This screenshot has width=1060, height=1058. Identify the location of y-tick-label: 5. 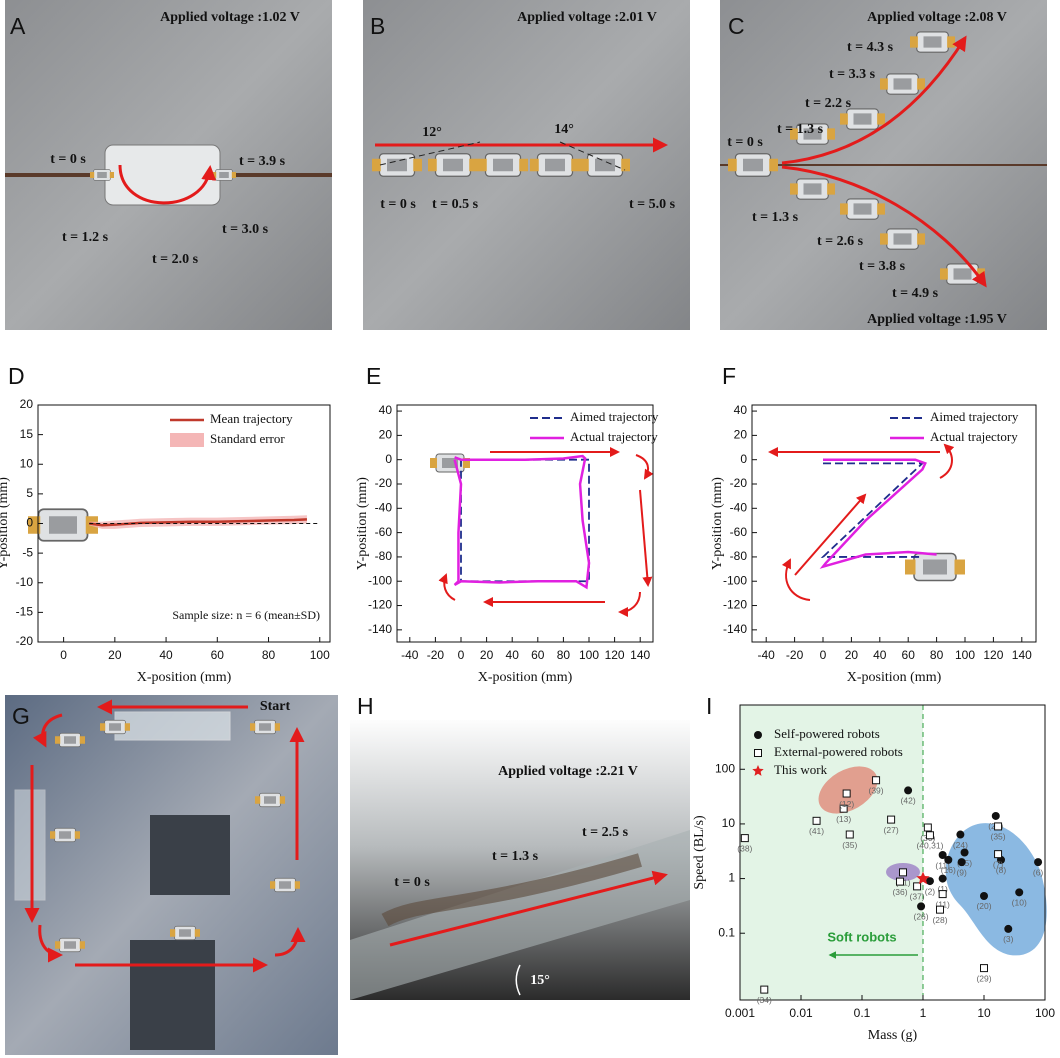
(29, 493).